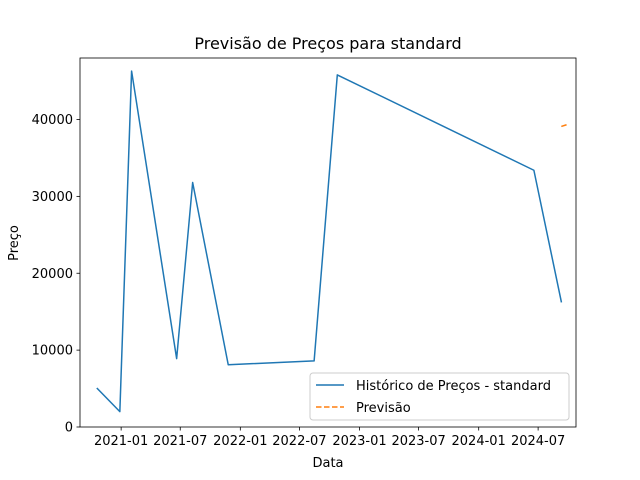 The width and height of the screenshot is (640, 480). I want to click on x-tick-label-7: 2024-07, so click(538, 441).